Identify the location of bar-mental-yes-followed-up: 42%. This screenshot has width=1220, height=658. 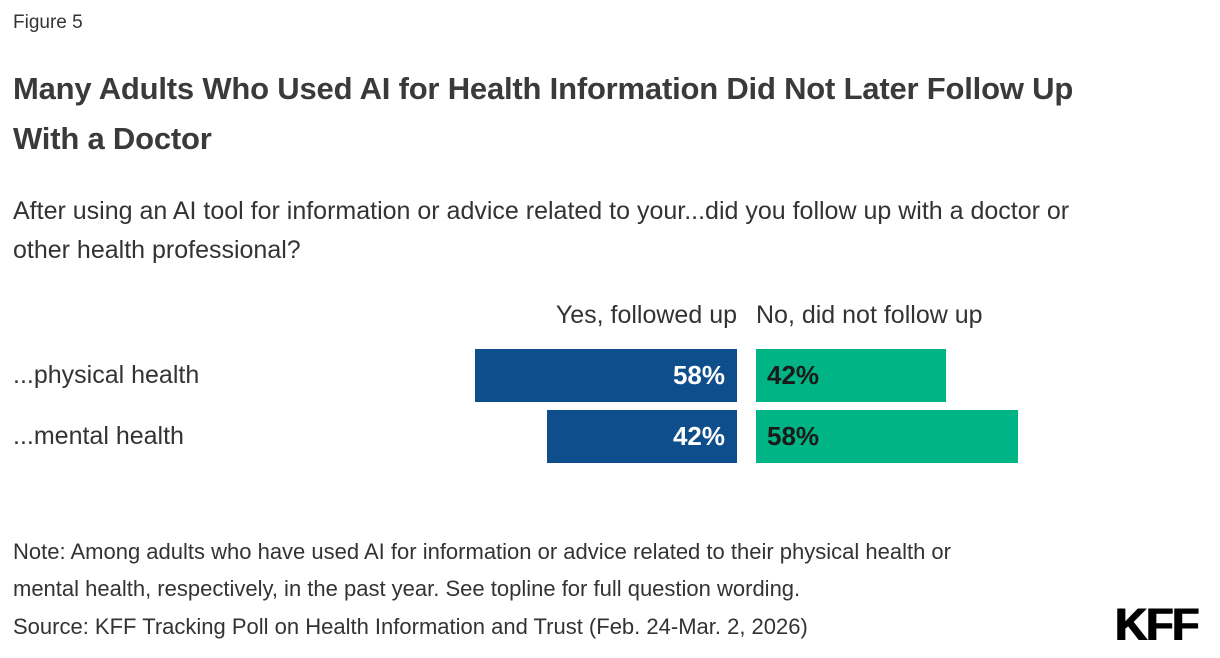
(642, 436).